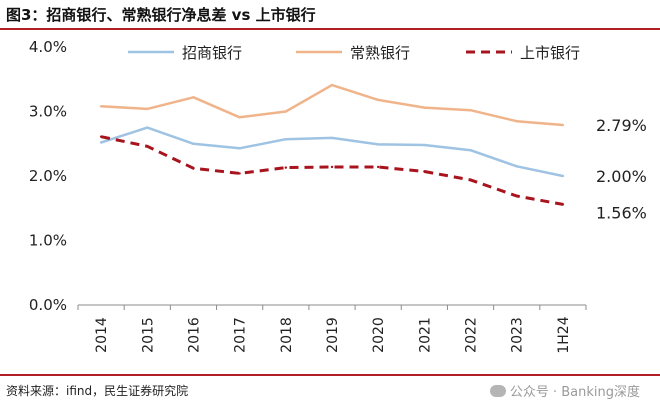 The height and width of the screenshot is (403, 660). Describe the element at coordinates (333, 335) in the screenshot. I see `x-tick-label: 2019` at that location.